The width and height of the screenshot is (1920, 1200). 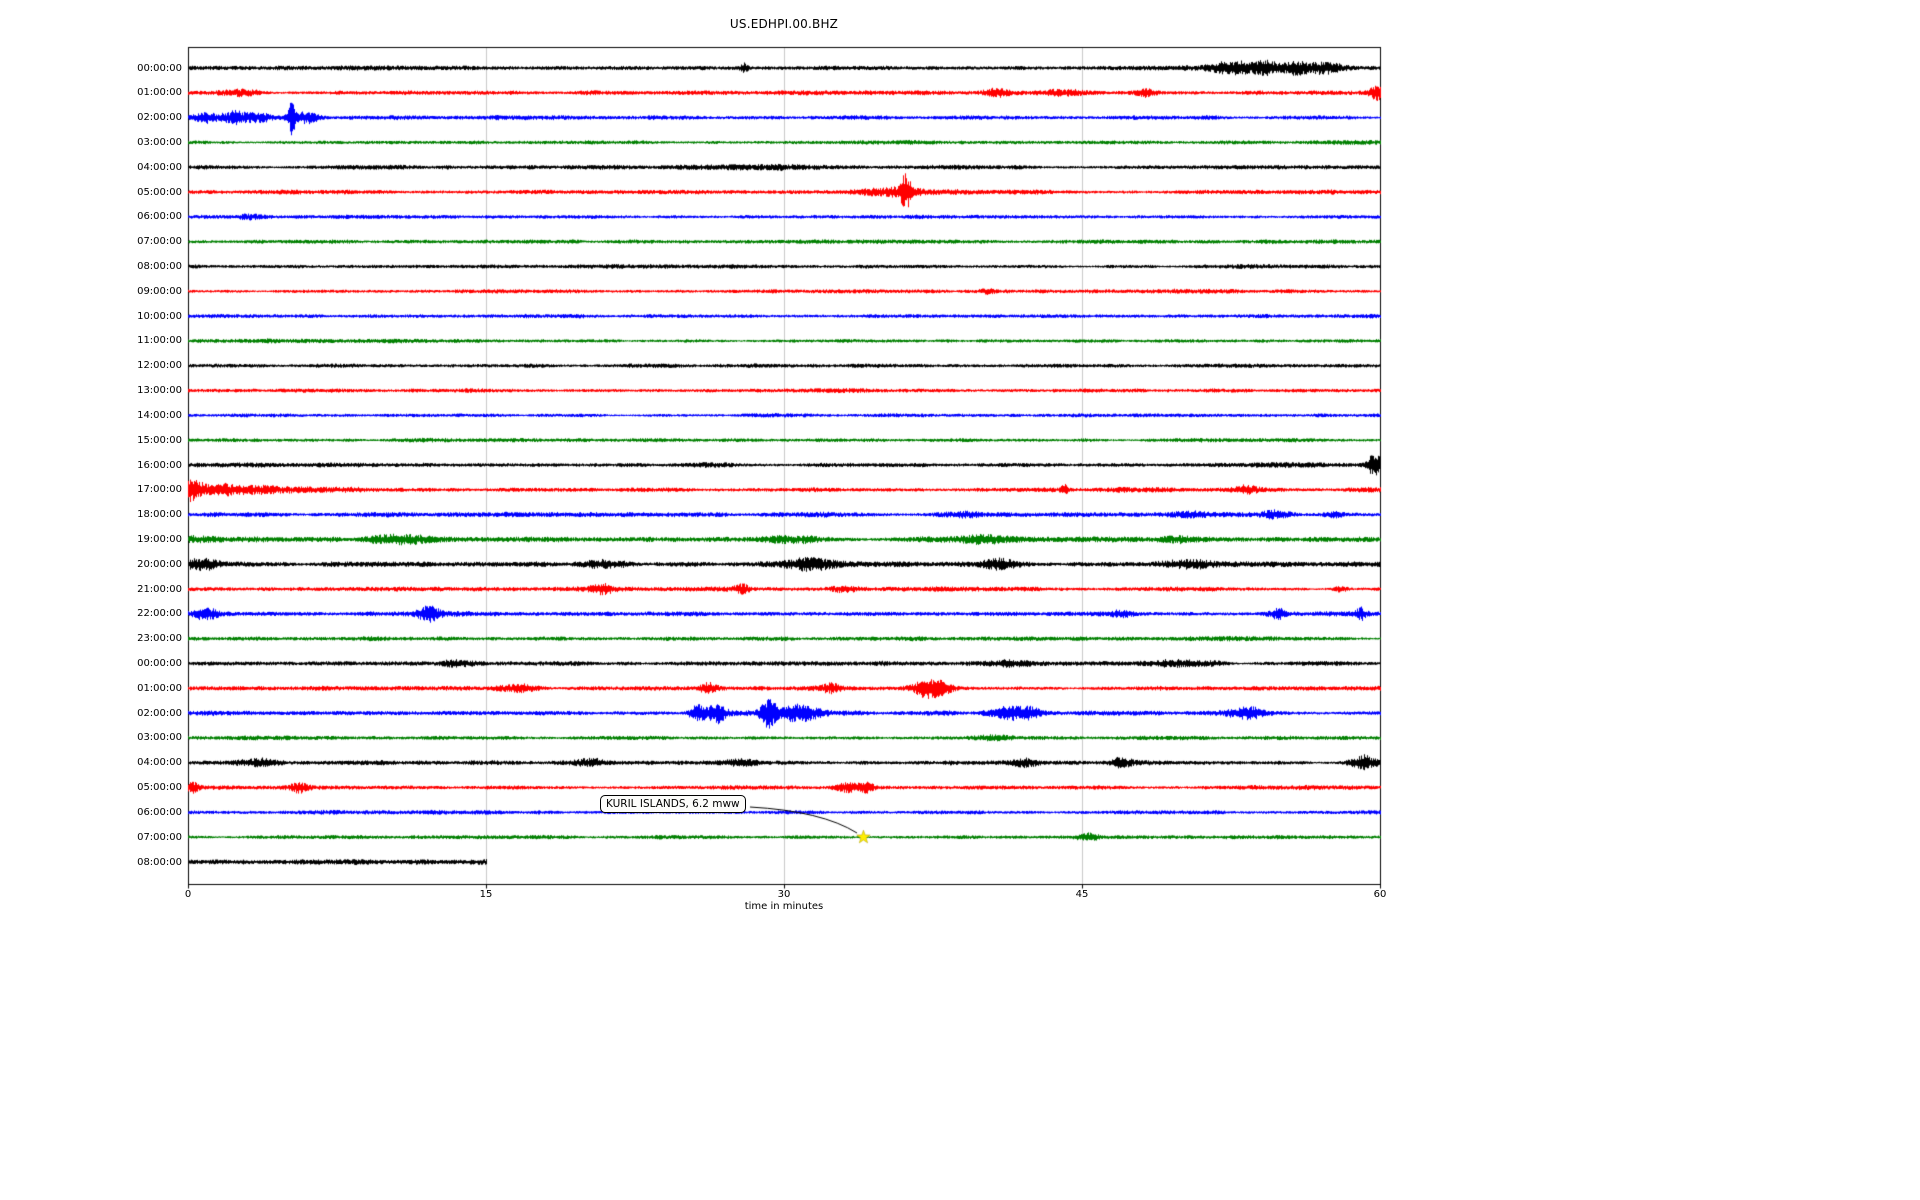 I want to click on x-tick-label: 45, so click(x=1082, y=894).